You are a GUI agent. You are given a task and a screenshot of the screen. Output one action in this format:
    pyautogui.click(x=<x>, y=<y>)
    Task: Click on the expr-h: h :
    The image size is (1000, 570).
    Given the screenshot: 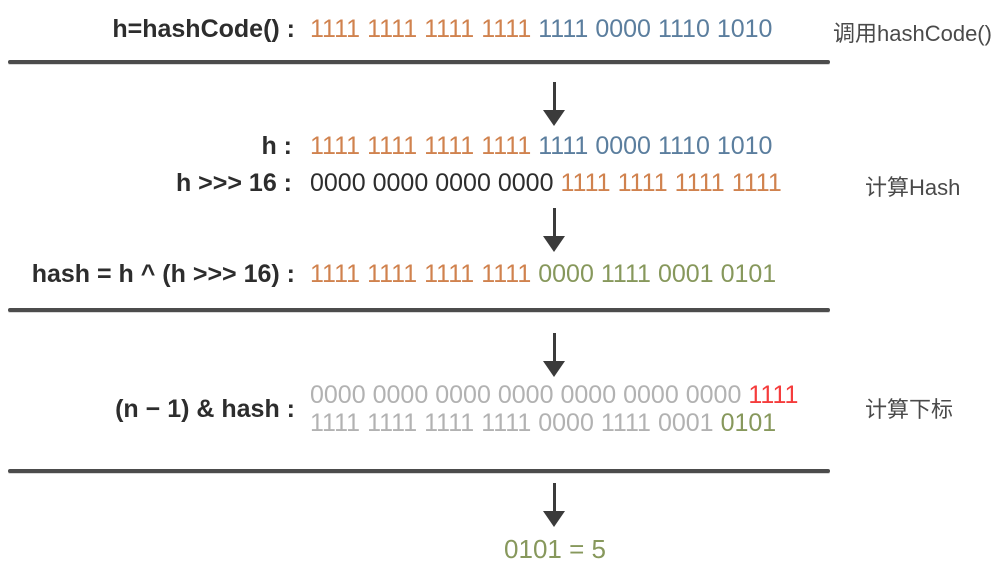 What is the action you would take?
    pyautogui.click(x=276, y=146)
    